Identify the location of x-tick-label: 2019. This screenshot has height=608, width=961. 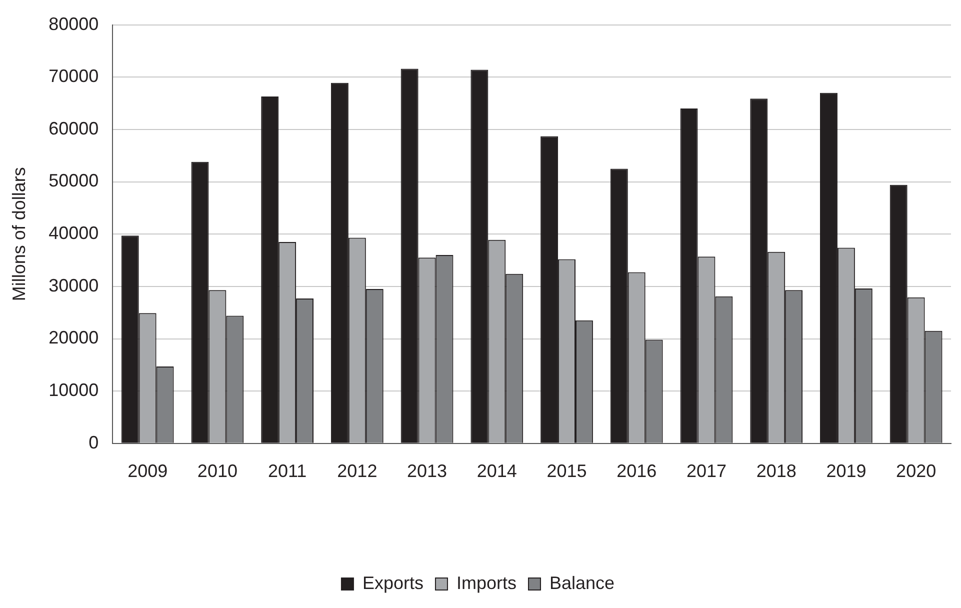
(846, 471).